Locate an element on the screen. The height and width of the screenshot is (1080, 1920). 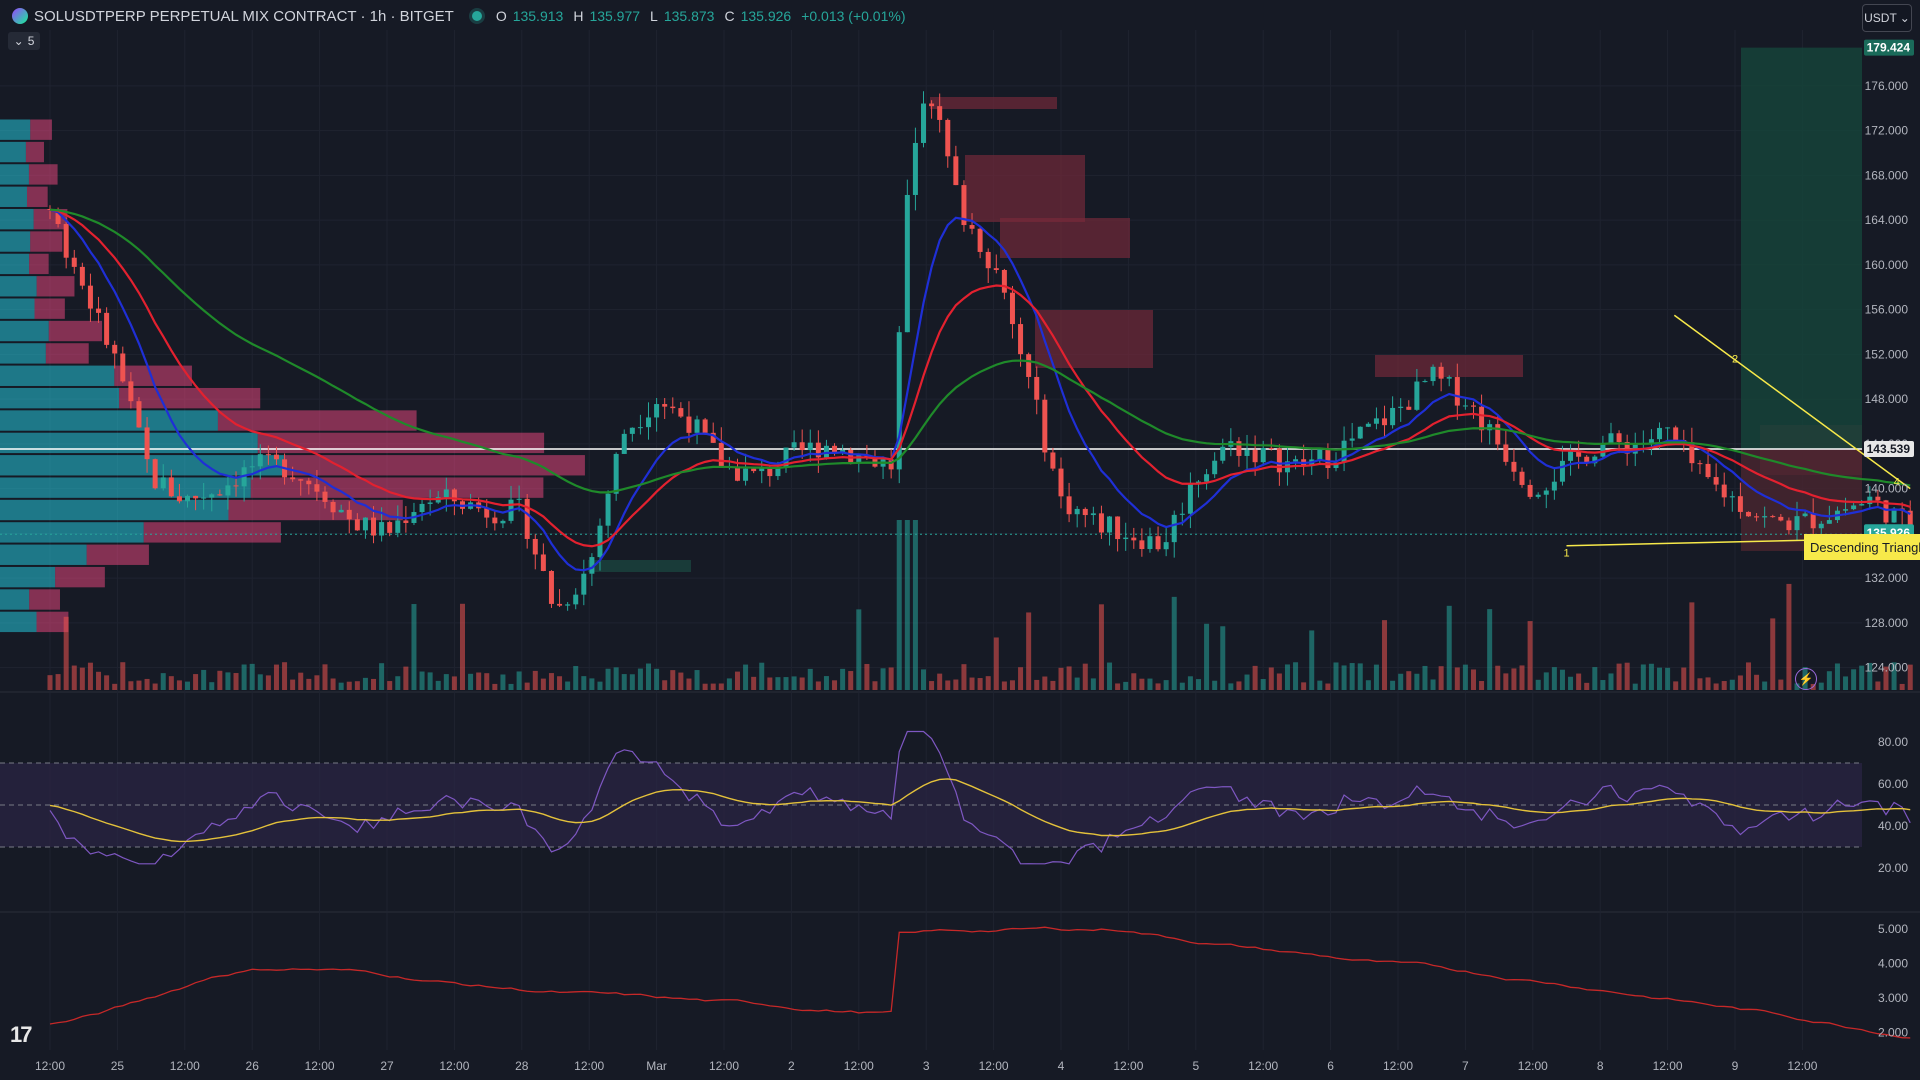
chevron-down-icon: ⌄ is located at coordinates (18, 41).